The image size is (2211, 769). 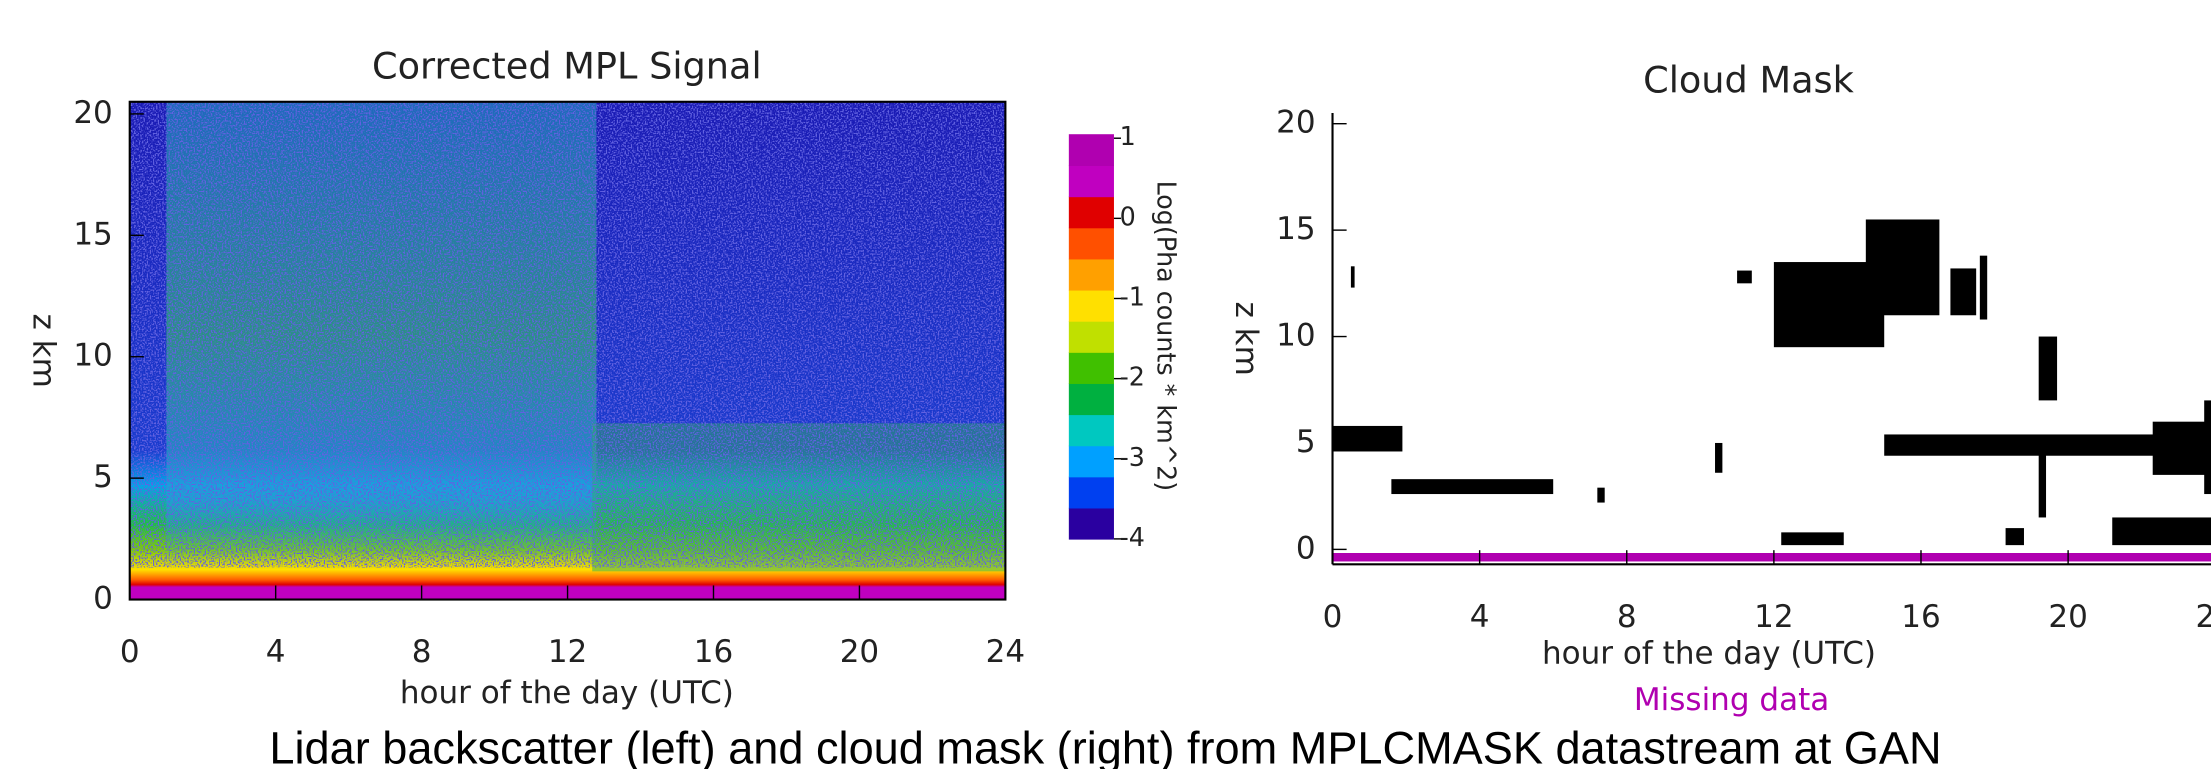 What do you see at coordinates (1132, 296) in the screenshot?
I see `colorbar-tick-label: -1` at bounding box center [1132, 296].